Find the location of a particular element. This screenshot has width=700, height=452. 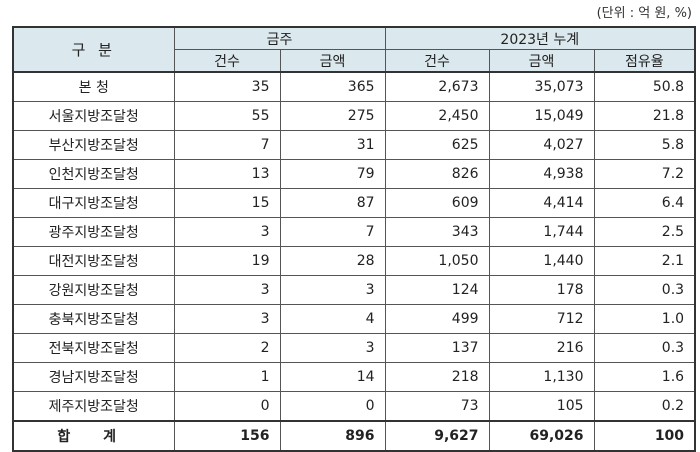

share-header: 점유율 is located at coordinates (644, 61).